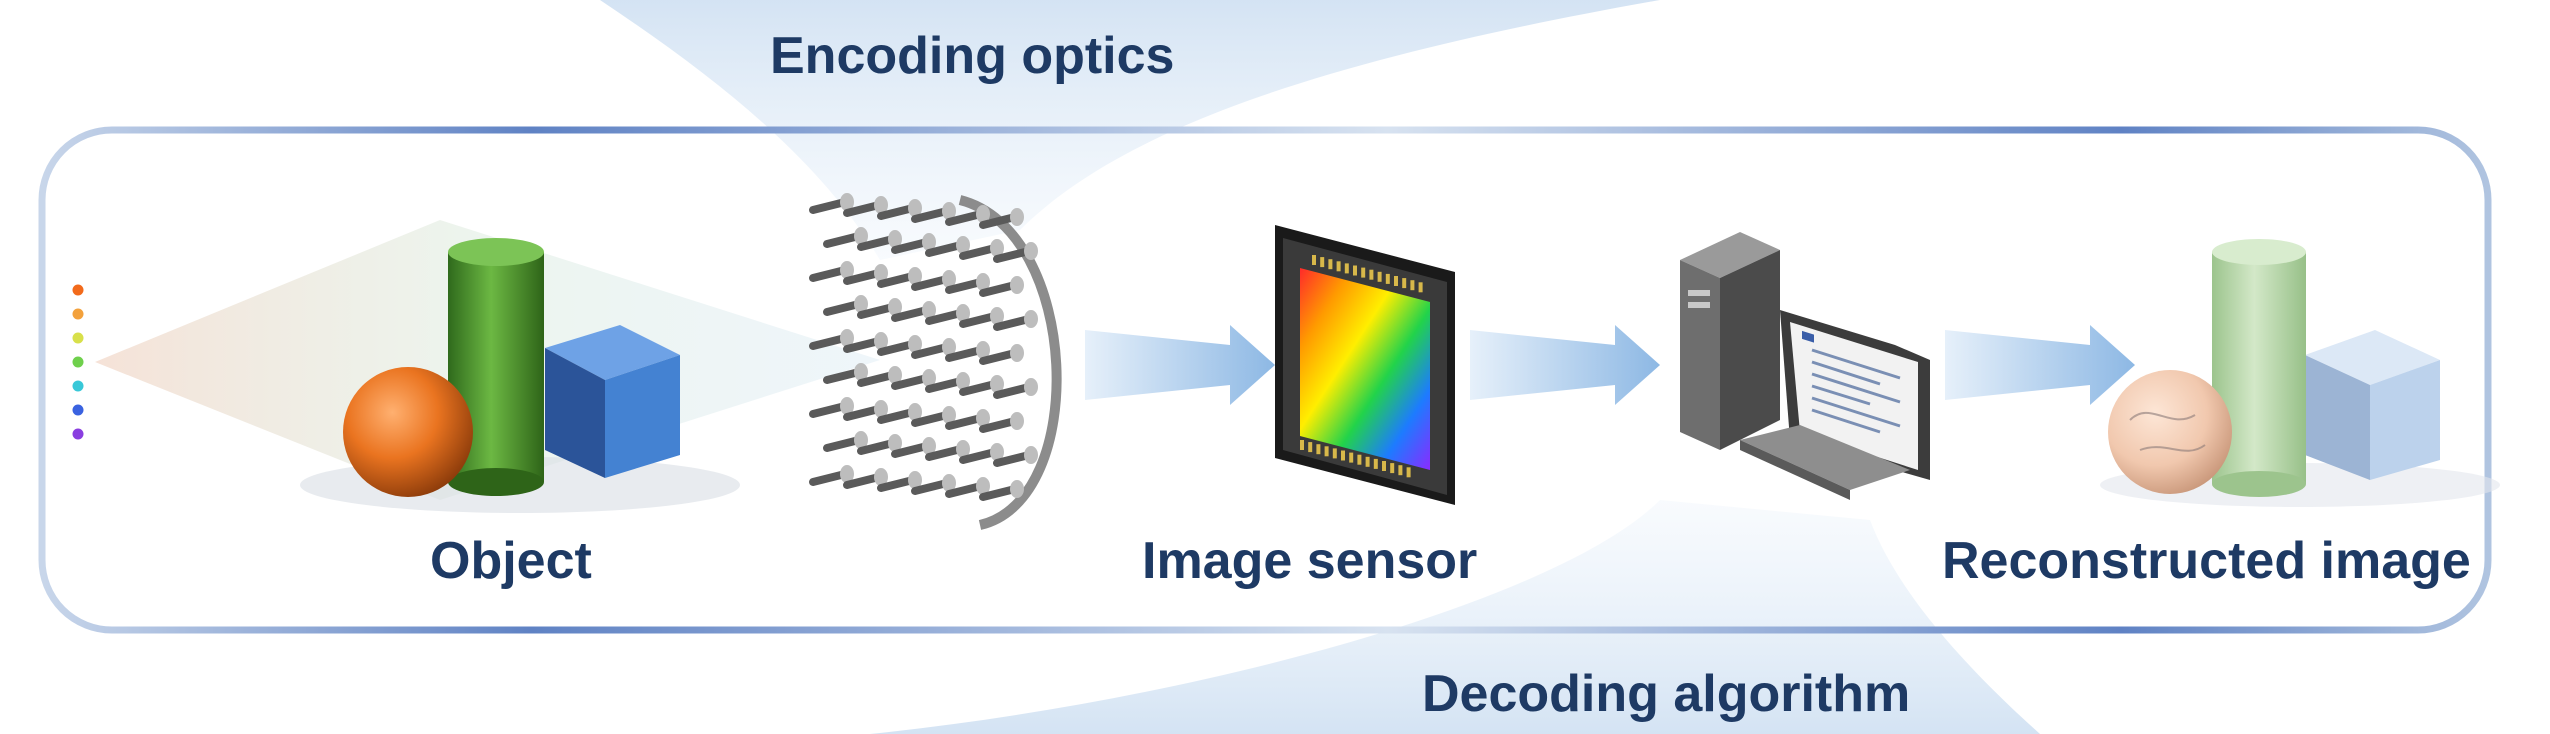  Describe the element at coordinates (520, 375) in the screenshot. I see `object-shapes` at that location.